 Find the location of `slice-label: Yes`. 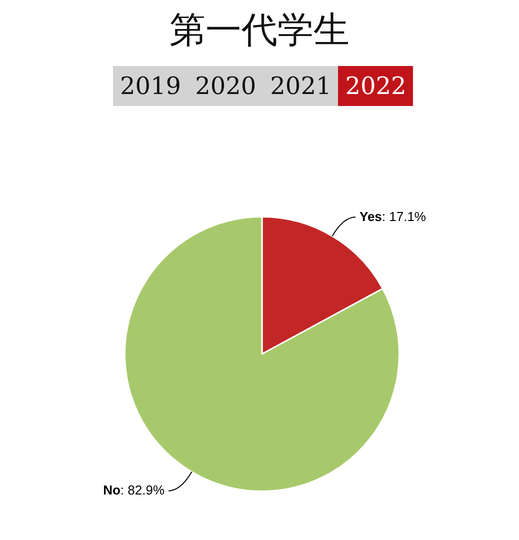

slice-label: Yes is located at coordinates (370, 216).